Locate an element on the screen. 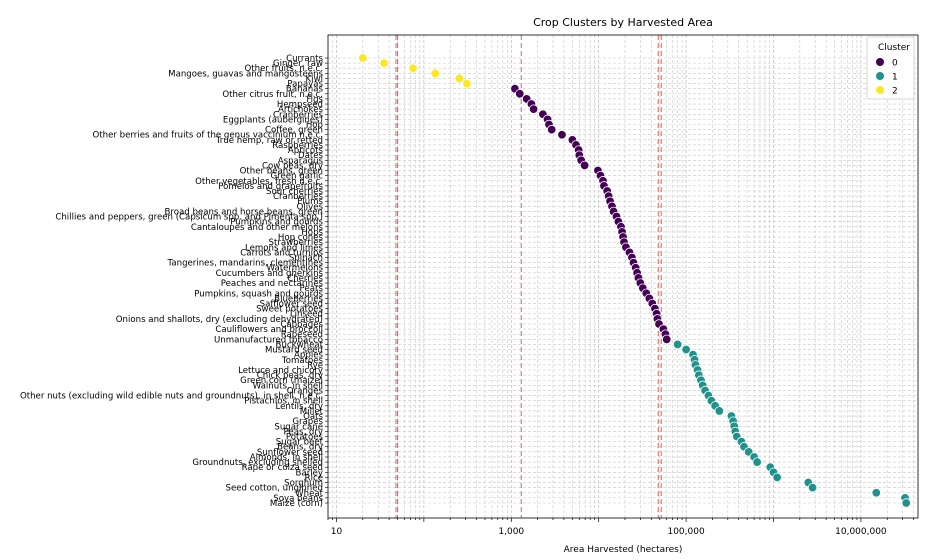  y-tick-label: Unmanufactured tobacco is located at coordinates (268, 340).